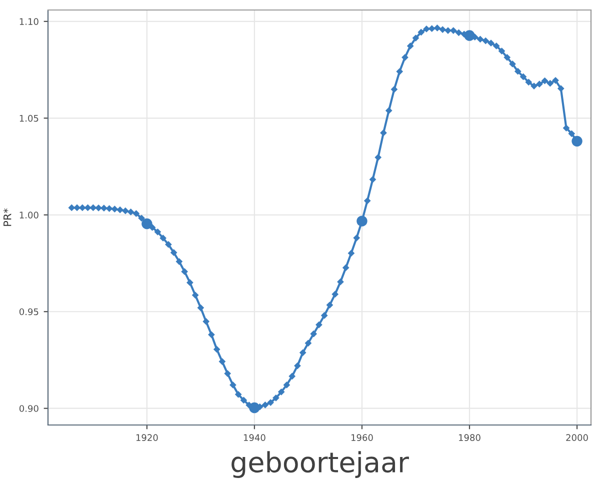 This screenshot has width=597, height=493. What do you see at coordinates (29, 21) in the screenshot?
I see `y-tick-label: 1.10` at bounding box center [29, 21].